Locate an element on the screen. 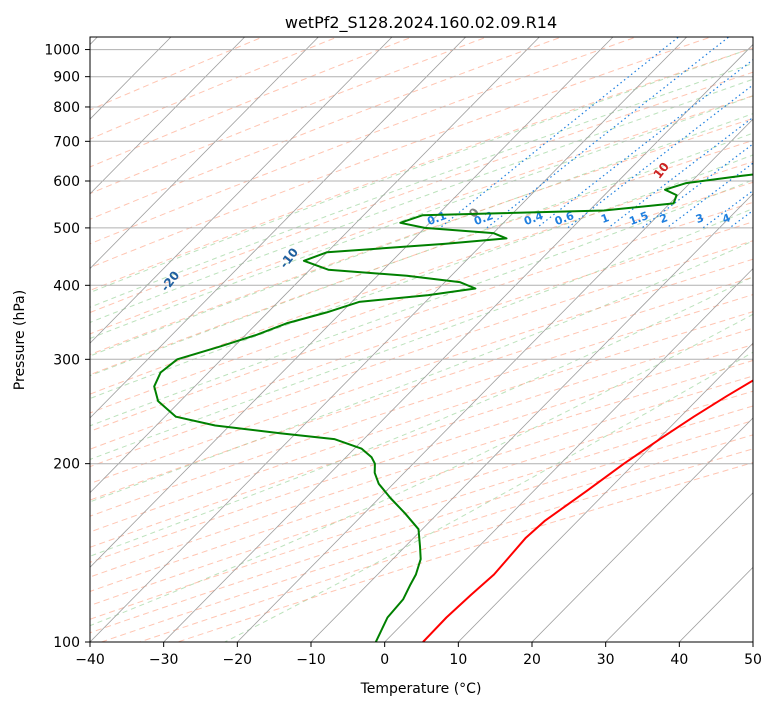 The image size is (775, 712). y-tick-label: 900 is located at coordinates (66, 78).